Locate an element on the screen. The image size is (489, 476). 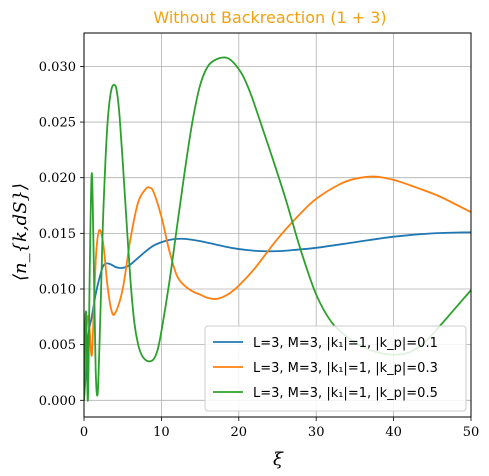
y-axis: 0.000 0.005 0.010 0.015 0.020 0.025 0.030 is located at coordinates (61, 234).